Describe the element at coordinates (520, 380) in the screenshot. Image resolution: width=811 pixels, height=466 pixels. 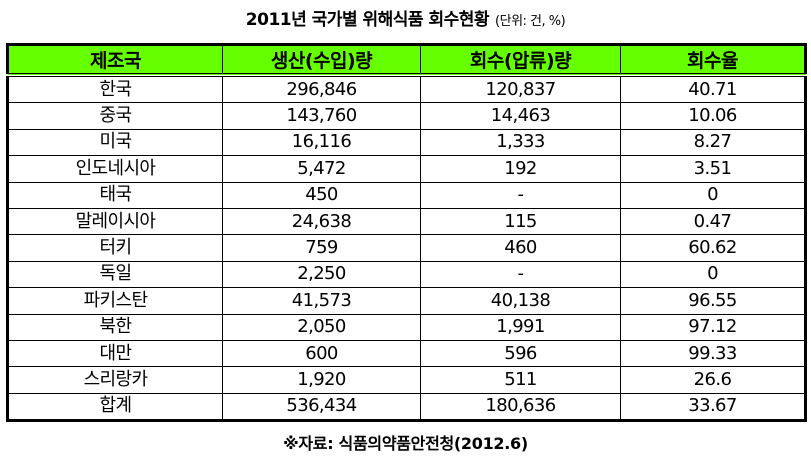
I see `cell-recalled: 511` at that location.